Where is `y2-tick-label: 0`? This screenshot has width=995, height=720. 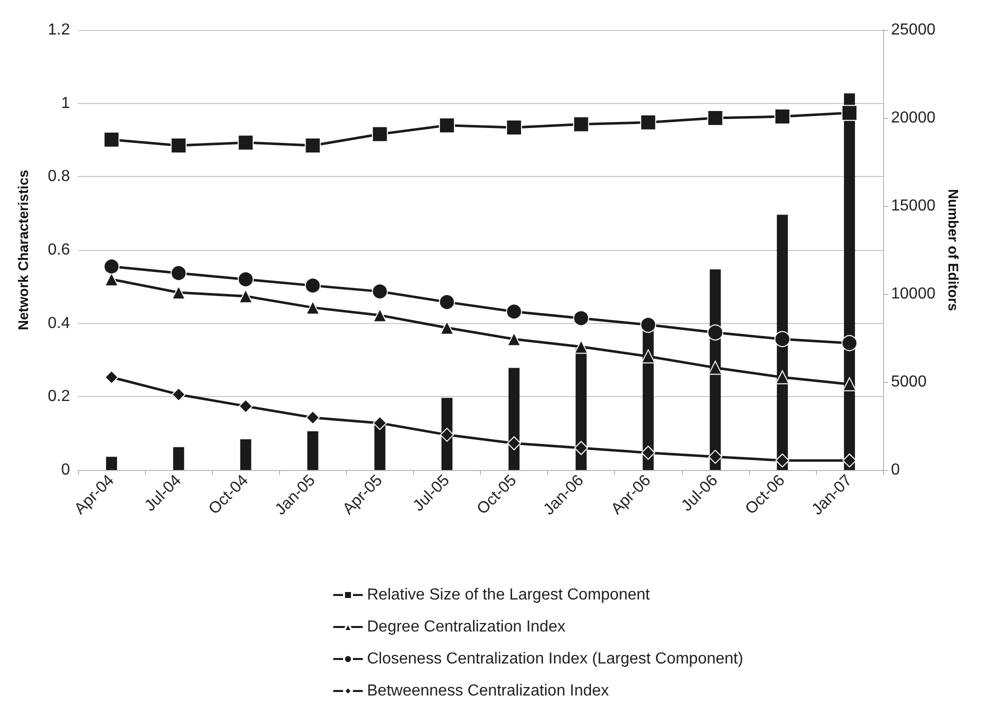
y2-tick-label: 0 is located at coordinates (895, 470).